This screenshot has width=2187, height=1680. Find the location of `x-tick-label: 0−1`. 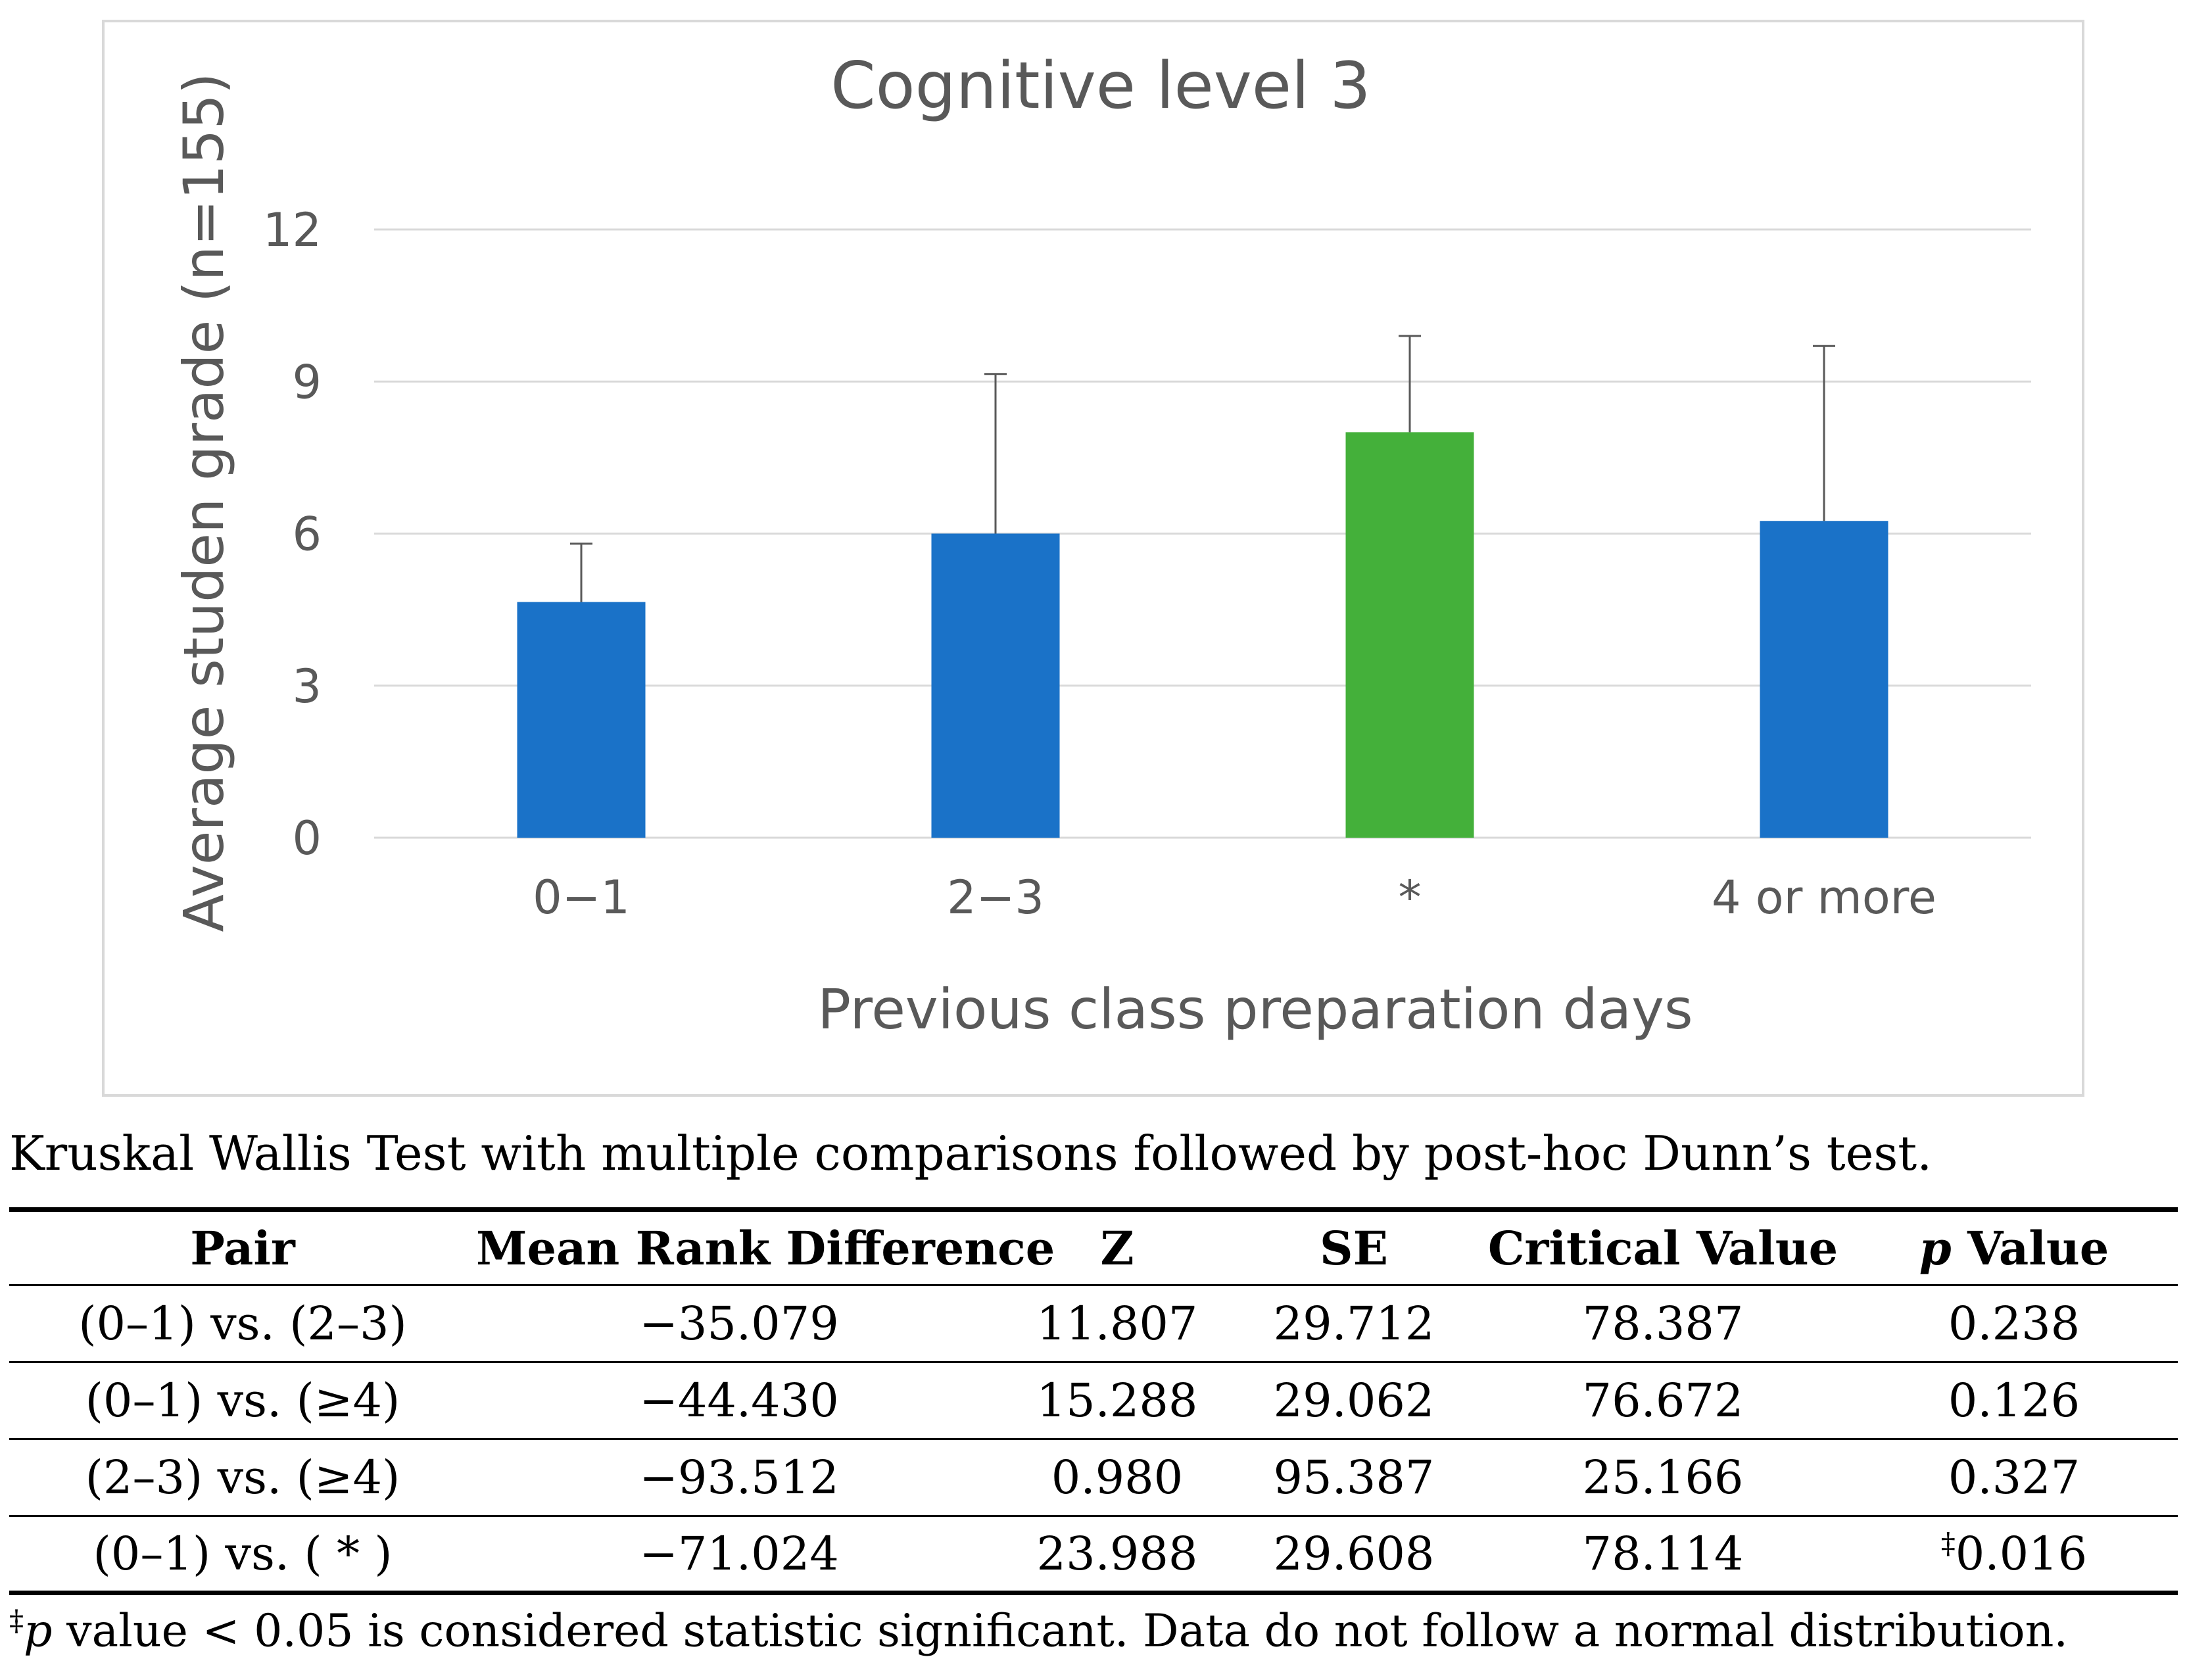

x-tick-label: 0−1 is located at coordinates (581, 897).